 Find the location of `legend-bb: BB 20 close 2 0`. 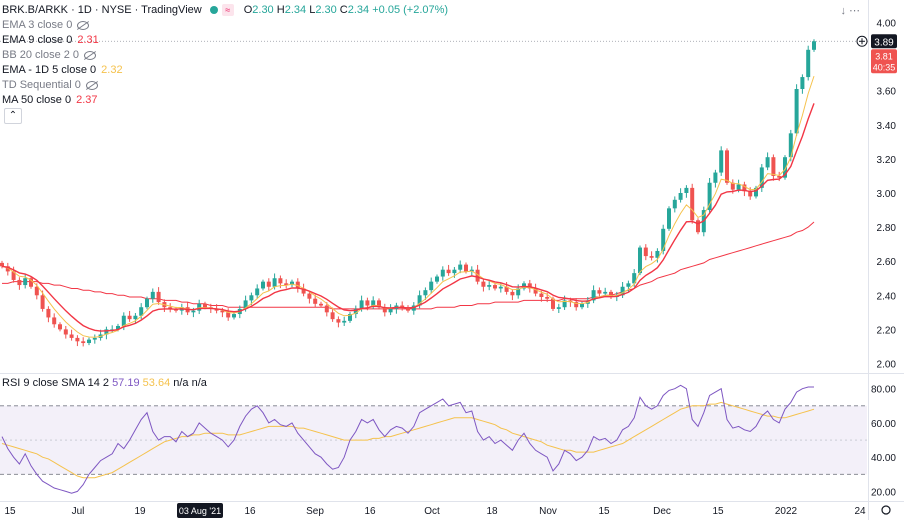

legend-bb: BB 20 close 2 0 is located at coordinates (225, 55).